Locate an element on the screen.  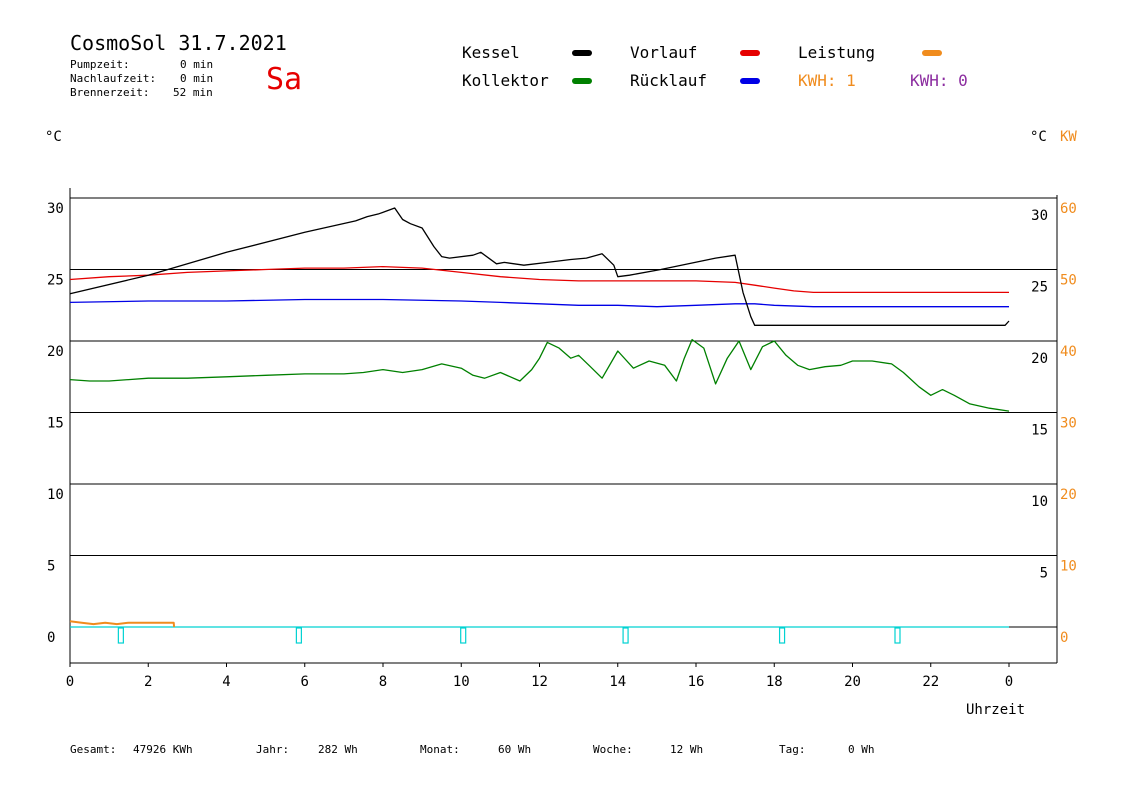
run-on-time-label: Nachlaufzeit: is located at coordinates (113, 78).